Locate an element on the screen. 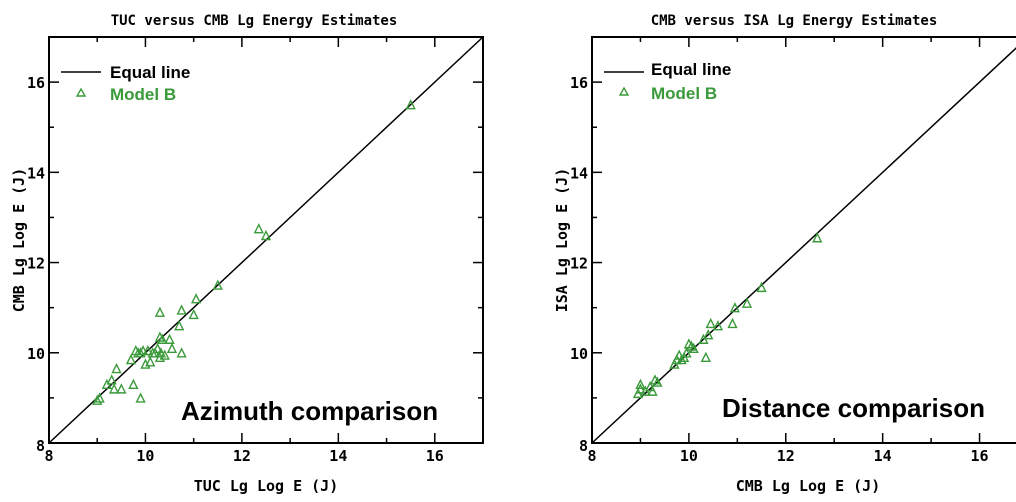 This screenshot has height=502, width=1016. y-axis-label: ISA Lg Log E (J) is located at coordinates (562, 240).